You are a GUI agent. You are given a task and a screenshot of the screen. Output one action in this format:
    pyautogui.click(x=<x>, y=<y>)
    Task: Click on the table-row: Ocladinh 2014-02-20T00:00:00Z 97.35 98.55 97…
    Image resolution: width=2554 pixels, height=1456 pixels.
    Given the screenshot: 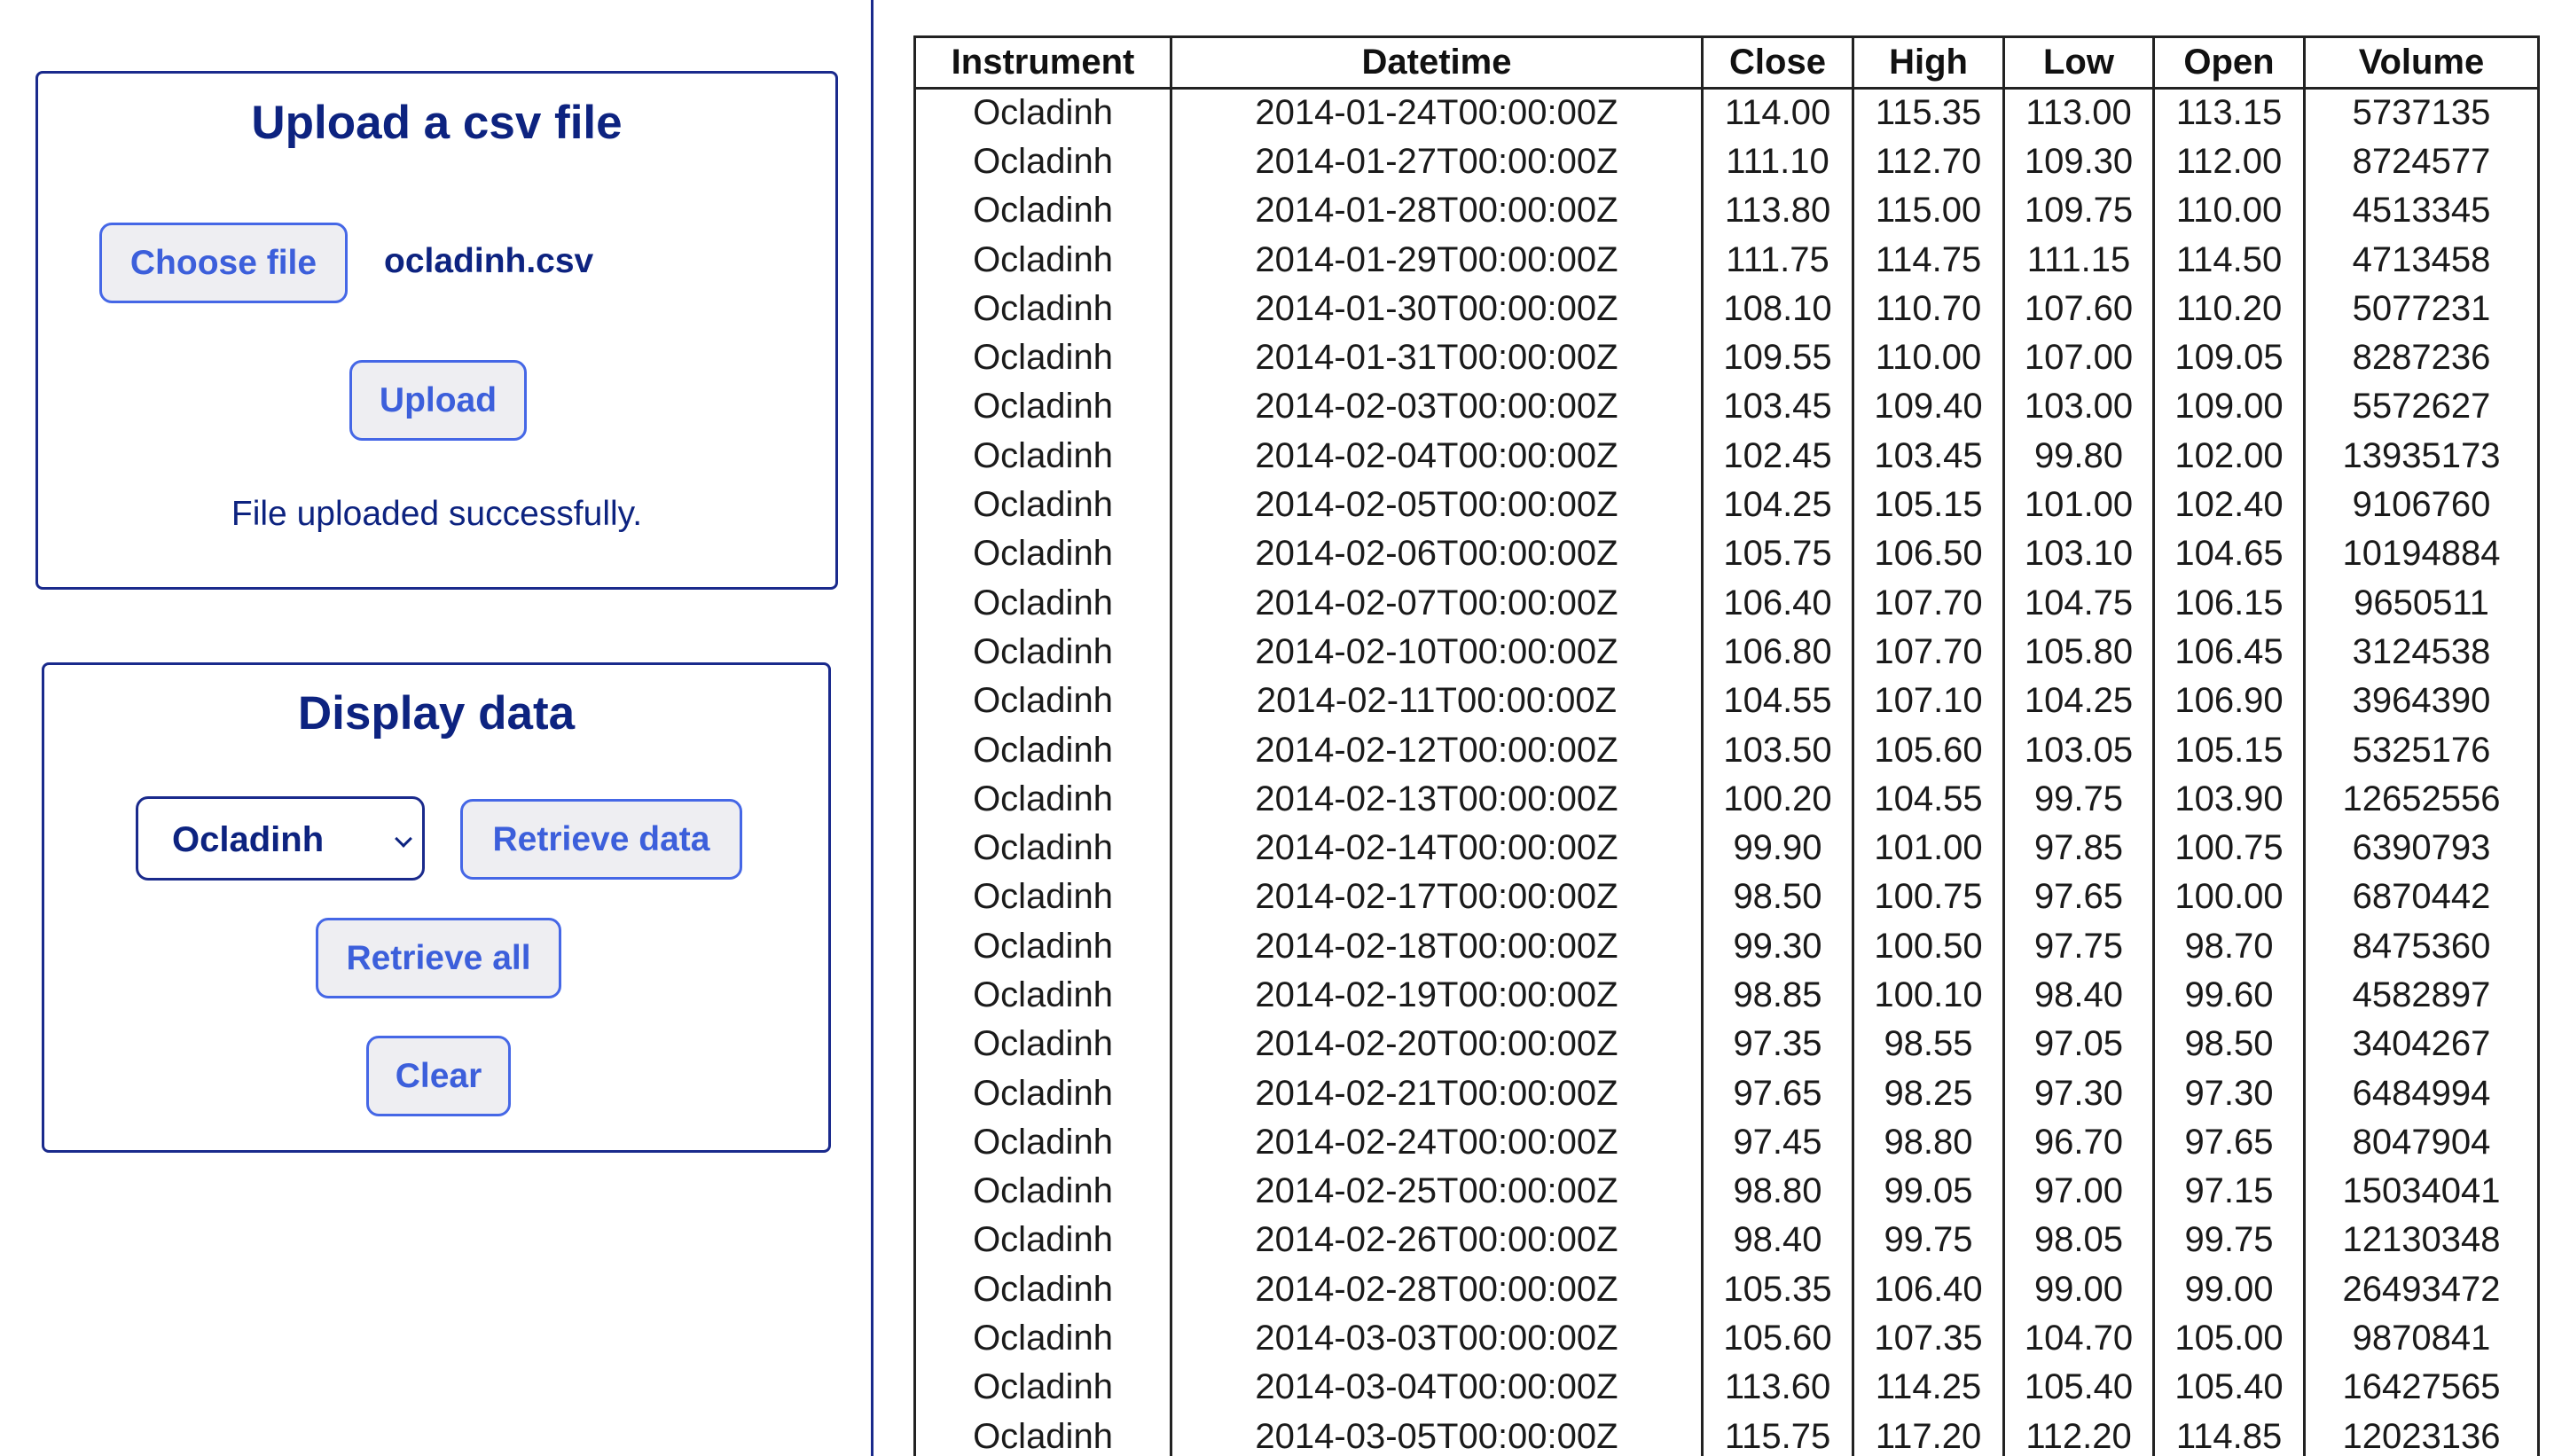 What is the action you would take?
    pyautogui.click(x=1726, y=1044)
    